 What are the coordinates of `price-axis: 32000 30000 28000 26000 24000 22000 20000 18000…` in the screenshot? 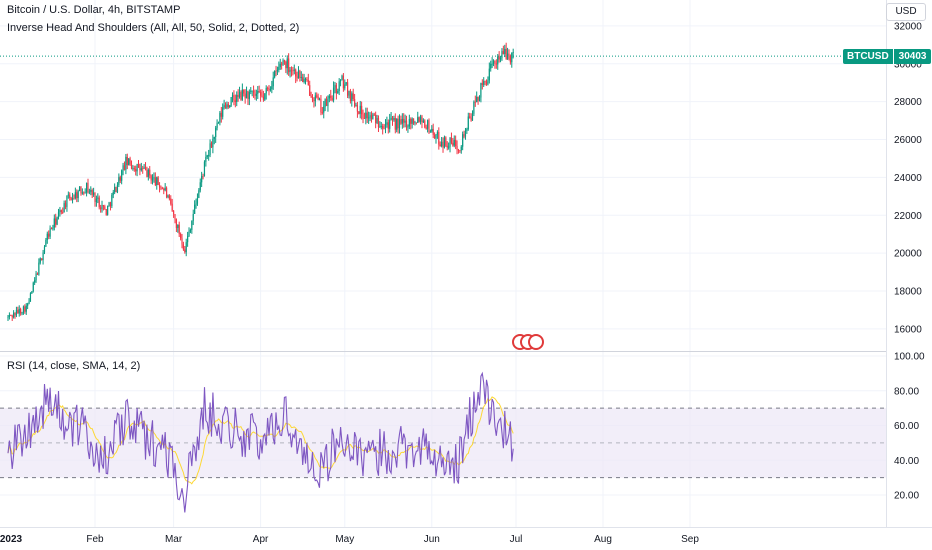 It's located at (908, 178).